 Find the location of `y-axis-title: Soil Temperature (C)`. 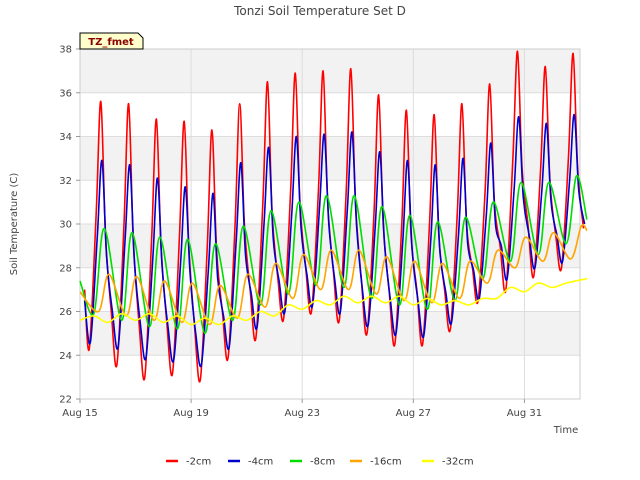

y-axis-title: Soil Temperature (C) is located at coordinates (14, 224).